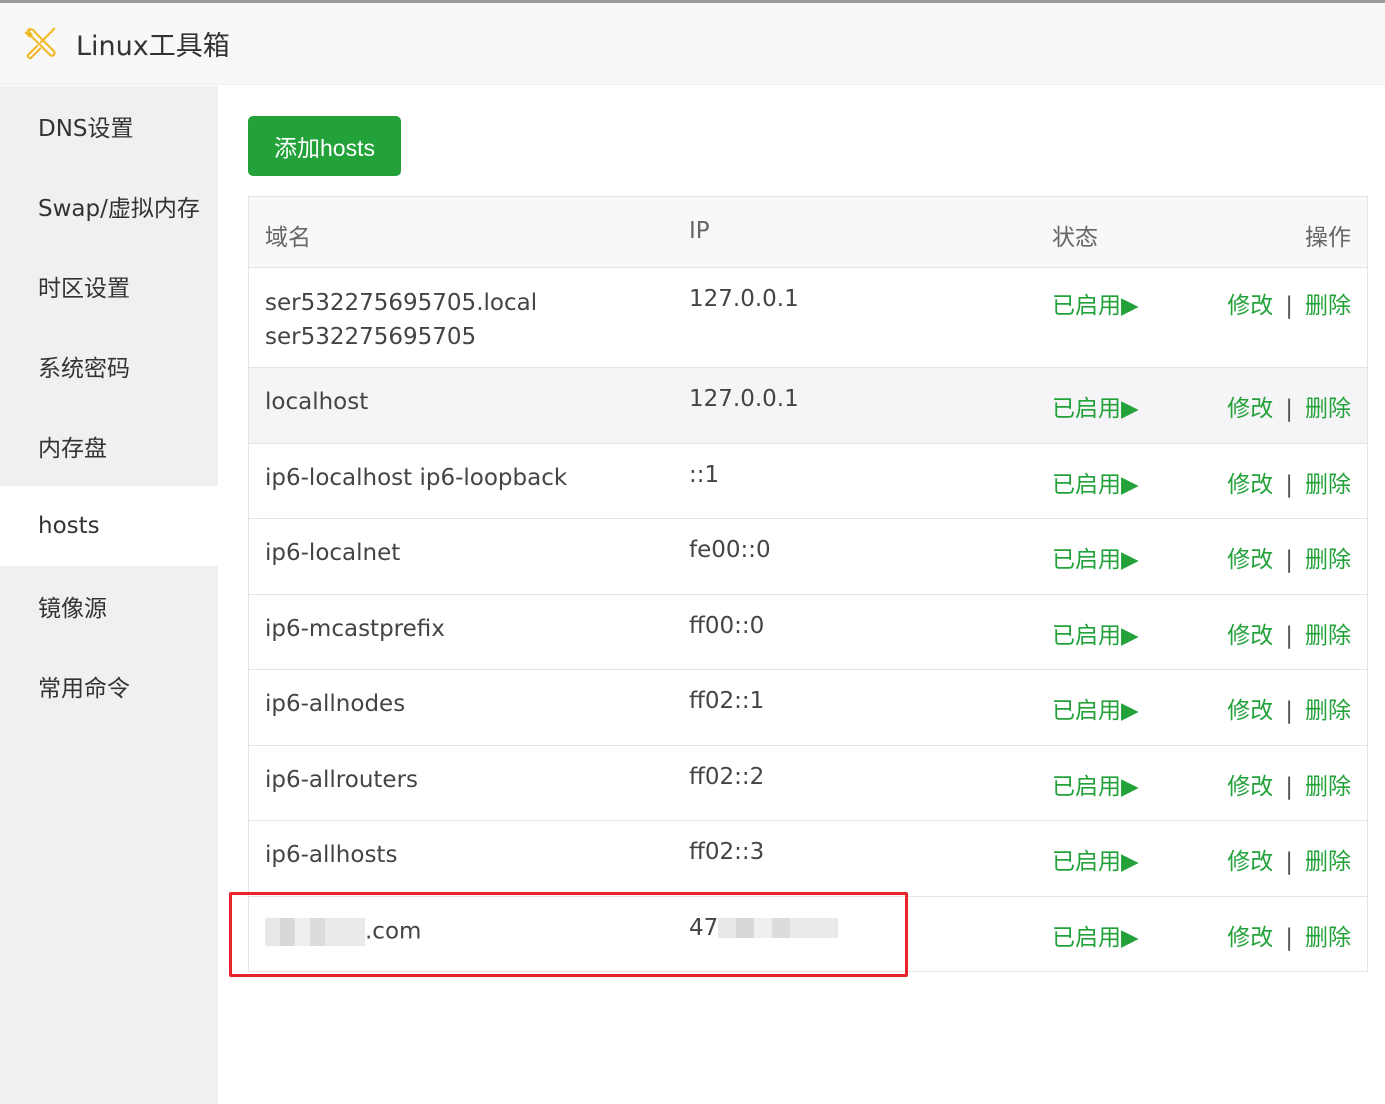 The image size is (1385, 1104). Describe the element at coordinates (692, 1) in the screenshot. I see `window-top-border` at that location.